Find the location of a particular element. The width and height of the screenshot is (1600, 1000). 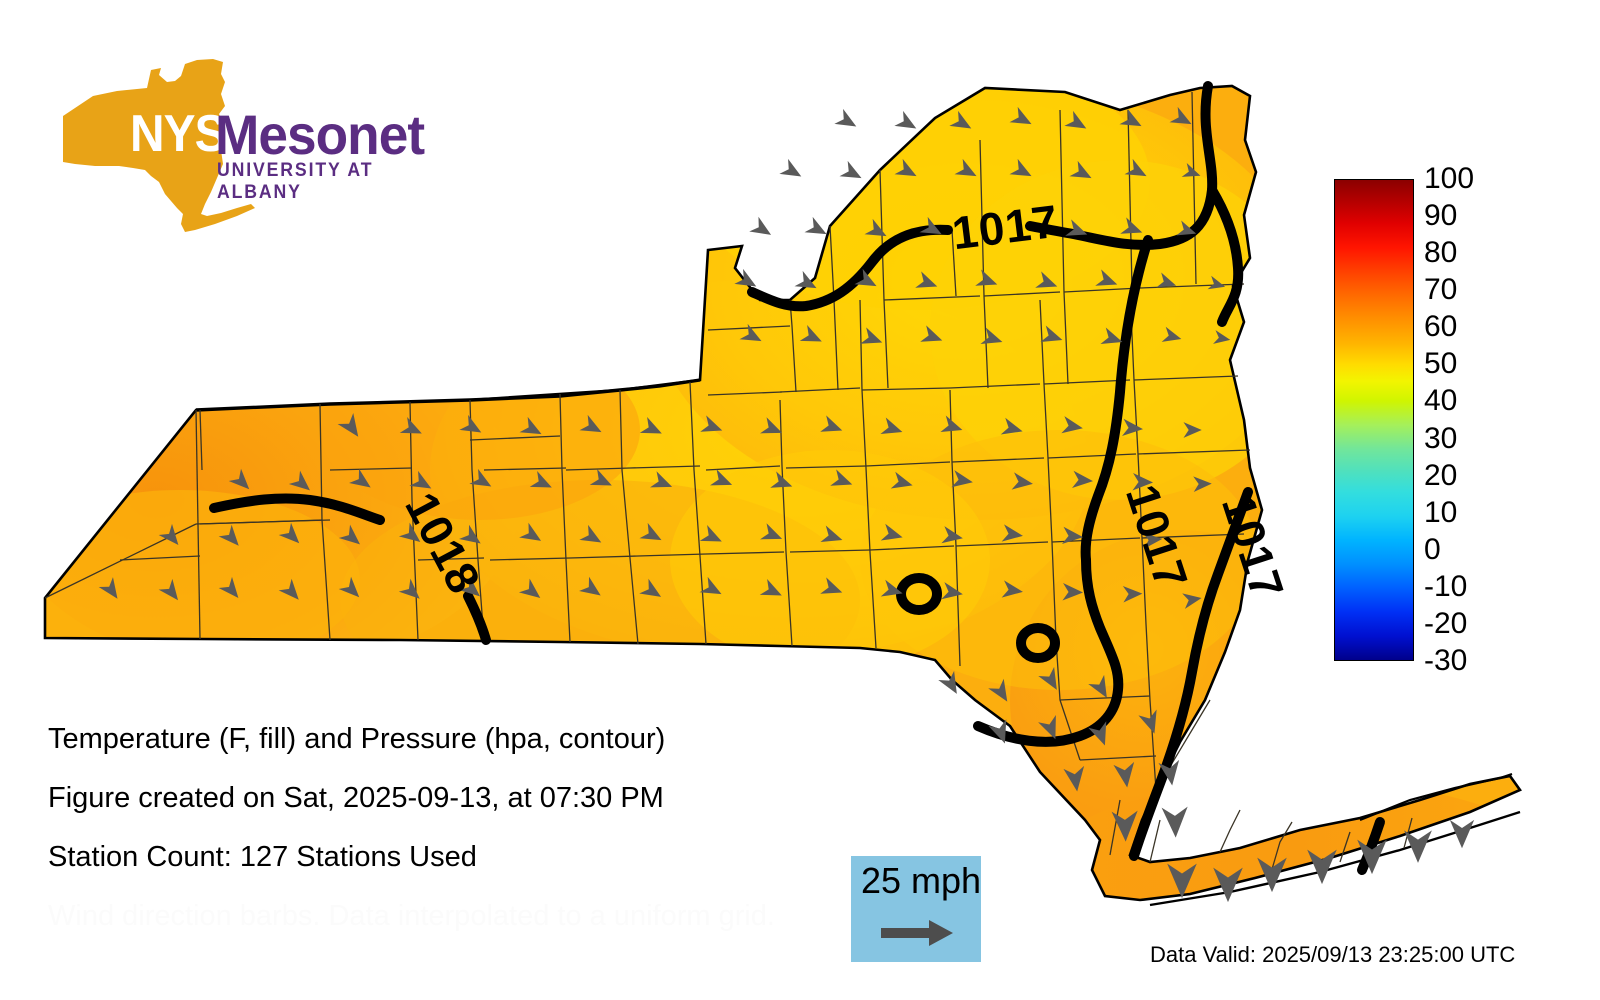

colorbar-tick-0: 0 is located at coordinates (1432, 549).